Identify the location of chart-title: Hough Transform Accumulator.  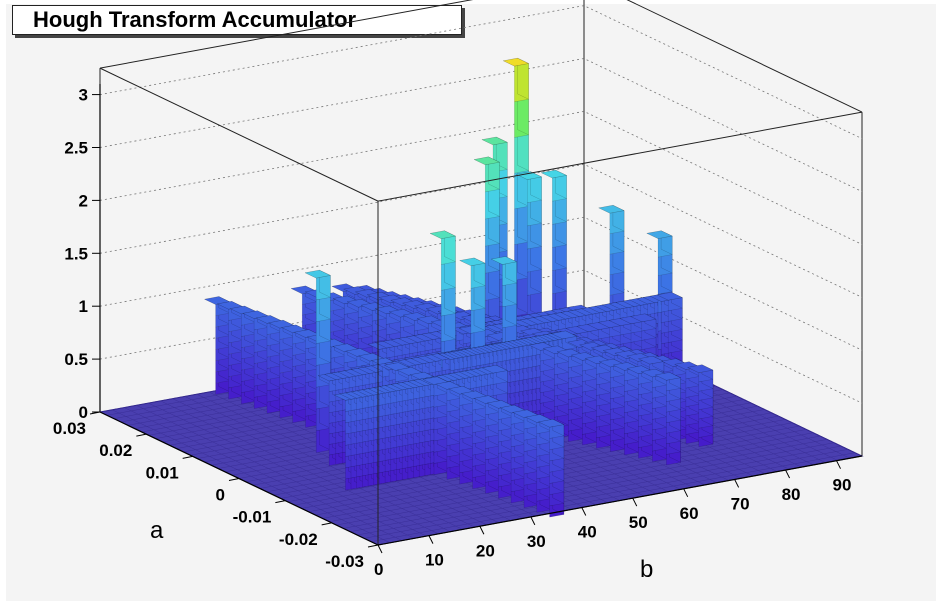
(237, 20).